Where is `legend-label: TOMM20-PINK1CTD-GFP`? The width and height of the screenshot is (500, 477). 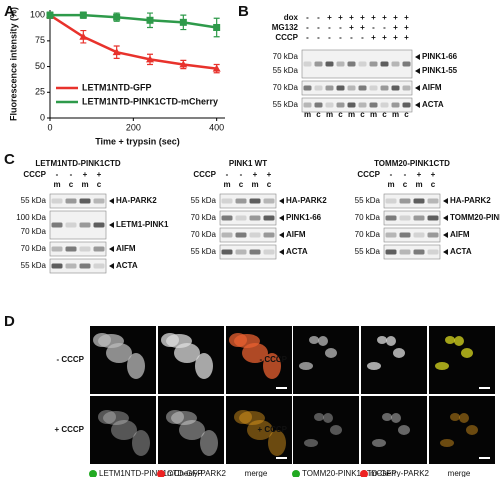 legend-label: TOMM20-PINK1CTD-GFP is located at coordinates (349, 473).